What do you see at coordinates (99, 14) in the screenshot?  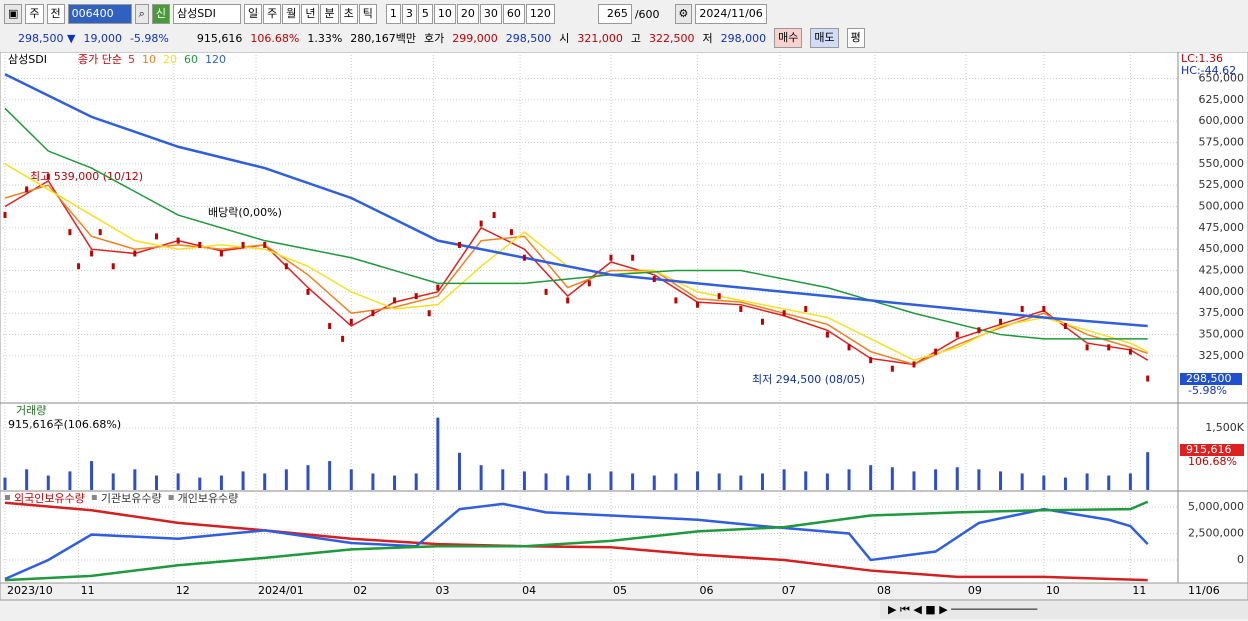 I see `code-input: 006400` at bounding box center [99, 14].